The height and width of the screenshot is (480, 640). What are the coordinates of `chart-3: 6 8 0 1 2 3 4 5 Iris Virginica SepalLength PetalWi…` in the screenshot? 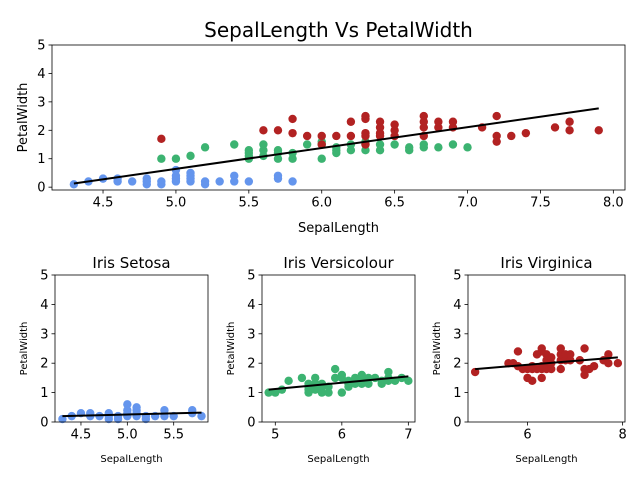 It's located at (529, 359).